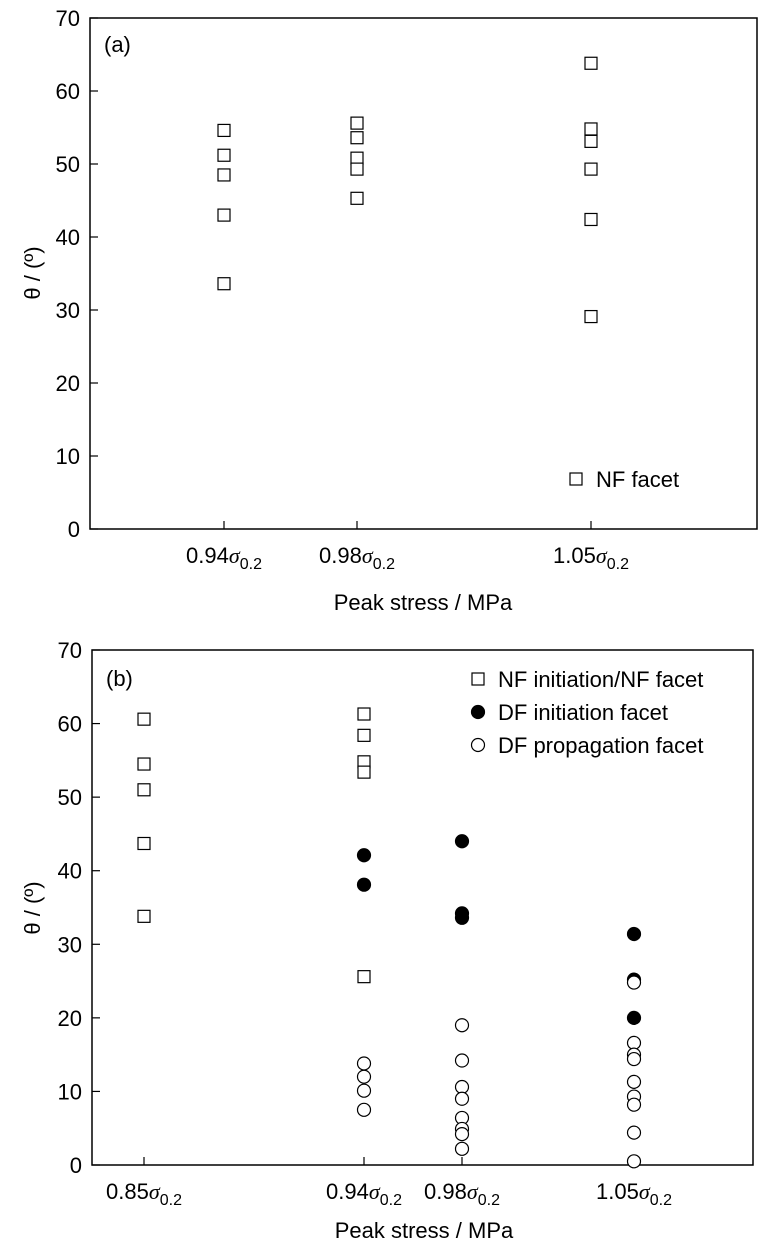 The image size is (768, 1249). I want to click on panel-b-x-axis-label: Peak stress / MPa, so click(424, 1230).